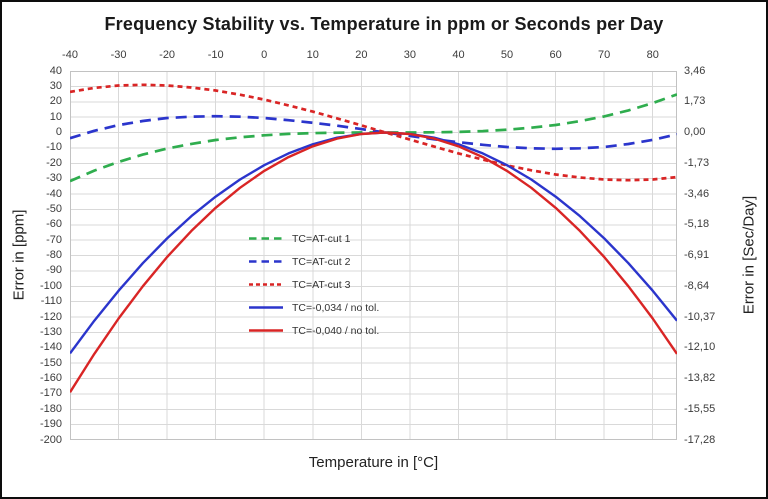 This screenshot has height=499, width=768. I want to click on y-axis-right-tick-label: 3,46, so click(695, 70).